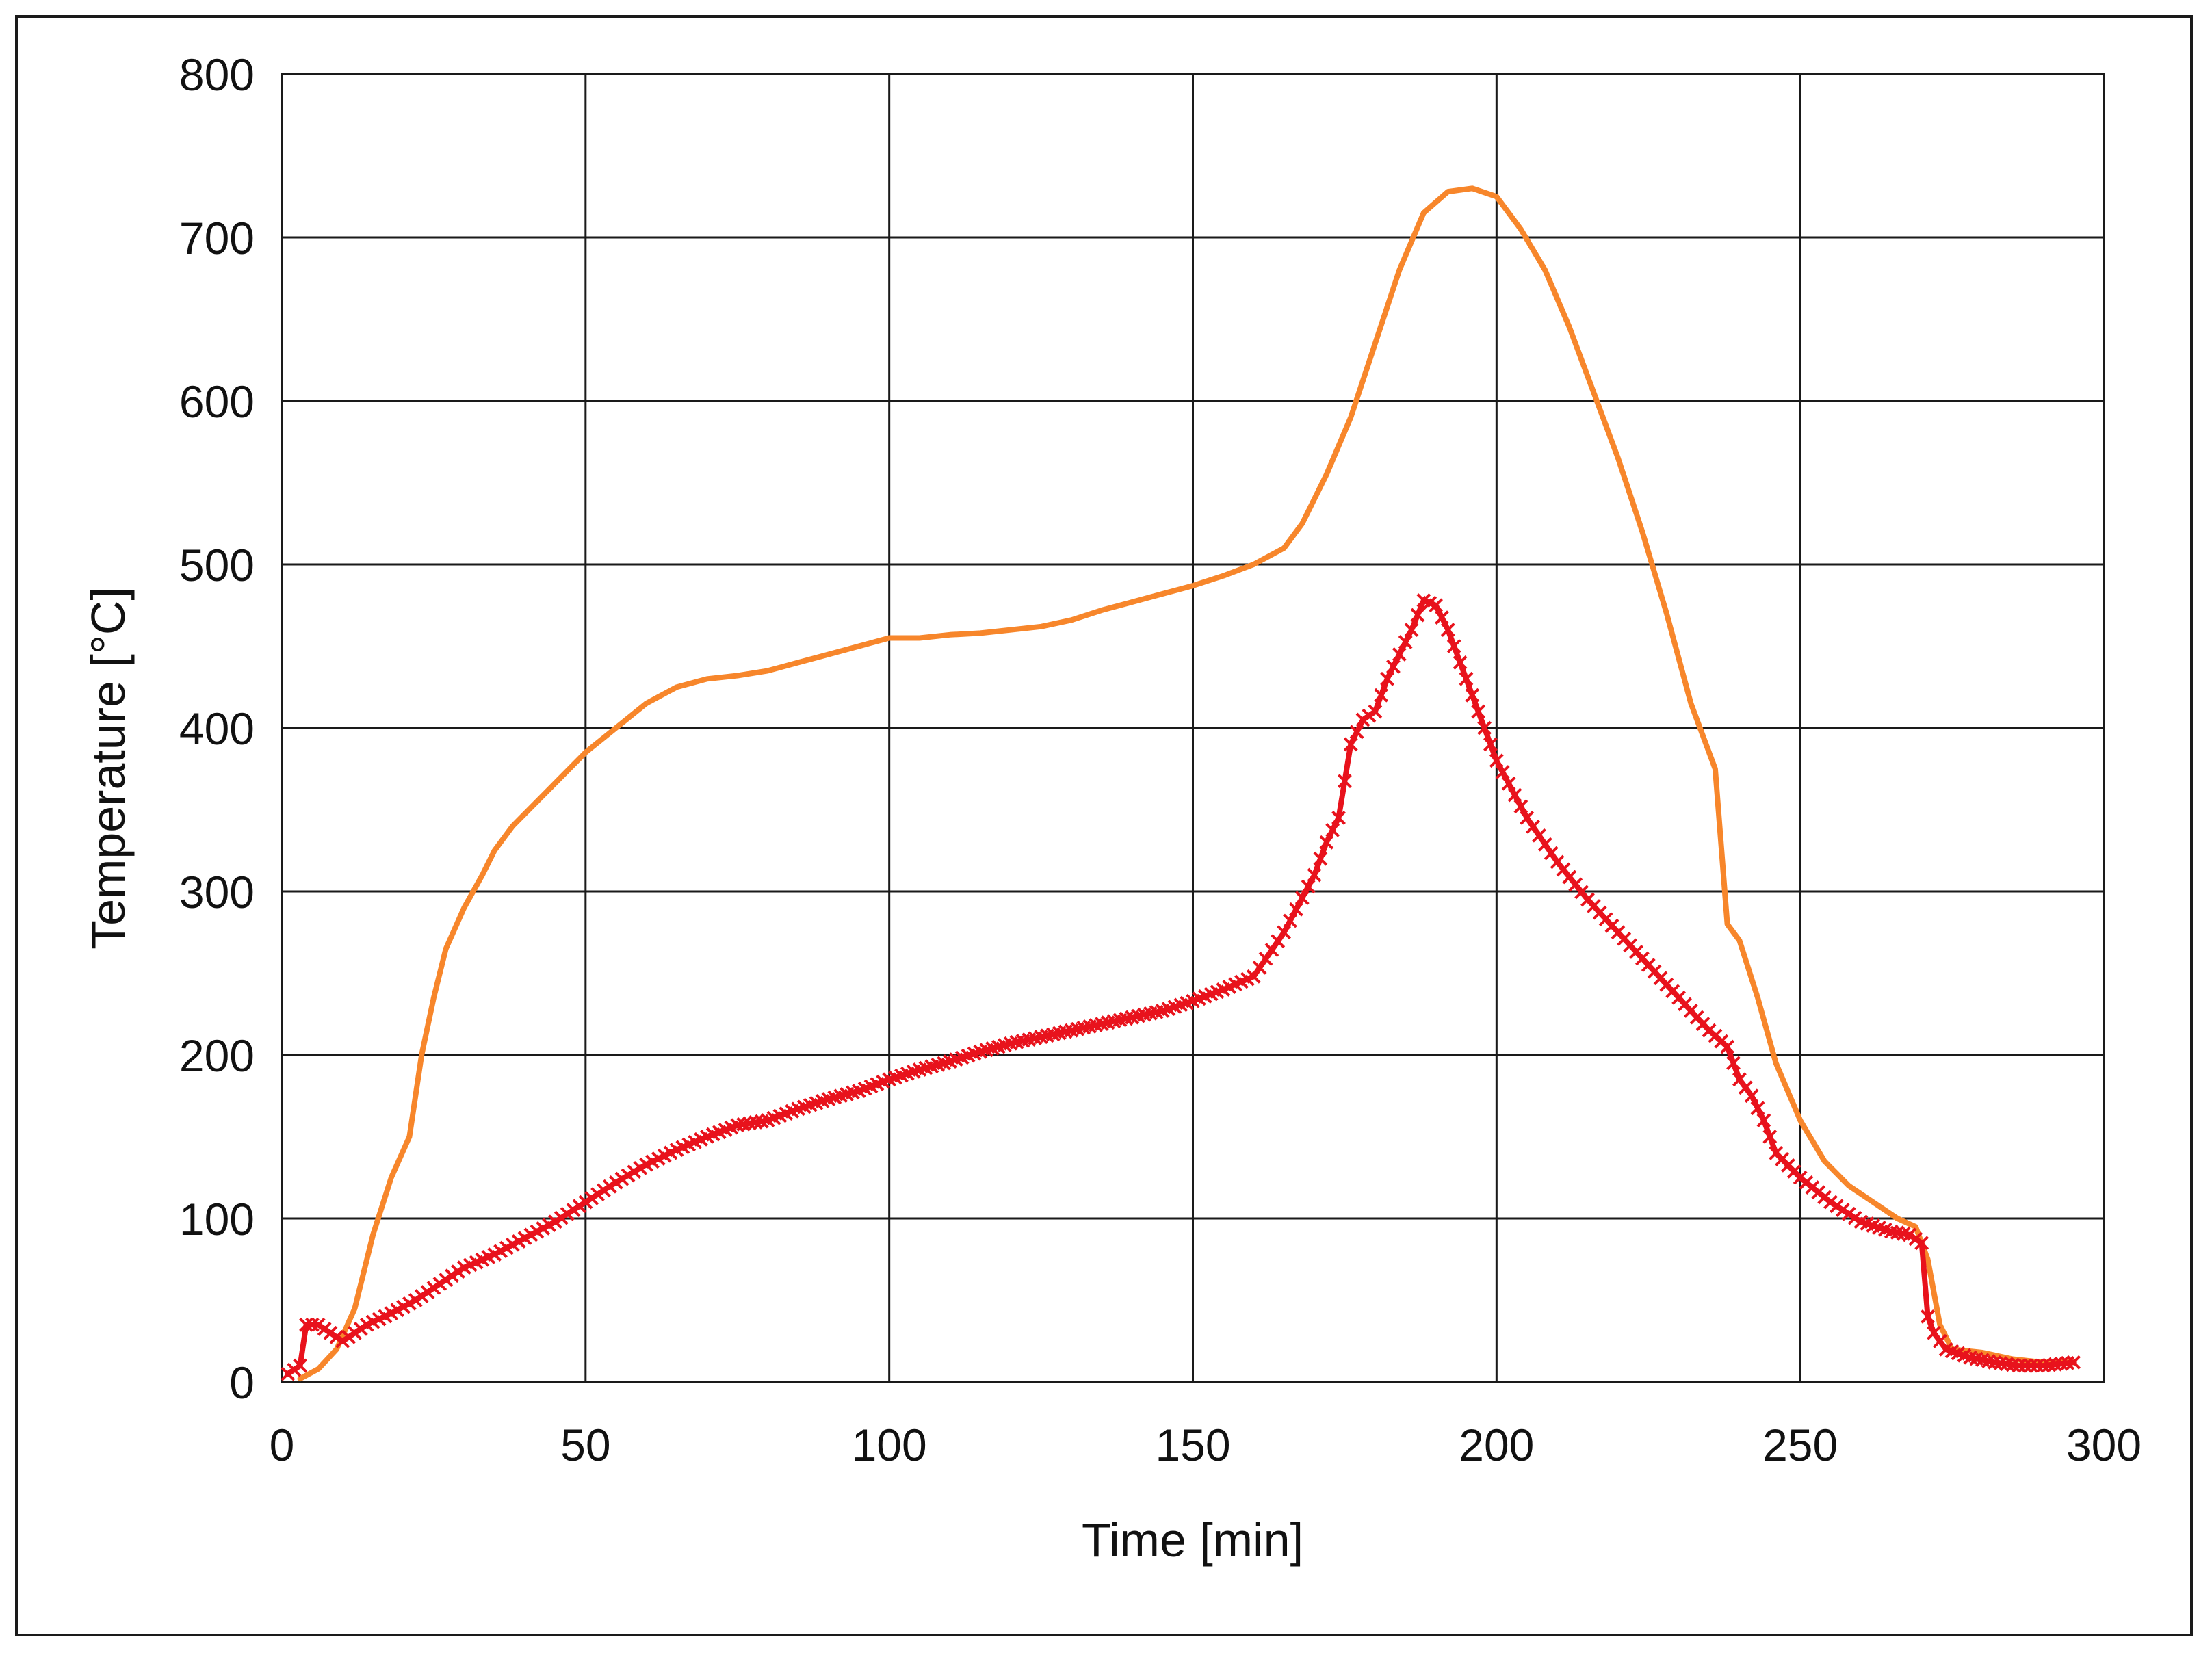  What do you see at coordinates (217, 565) in the screenshot?
I see `y-tick-label: 500` at bounding box center [217, 565].